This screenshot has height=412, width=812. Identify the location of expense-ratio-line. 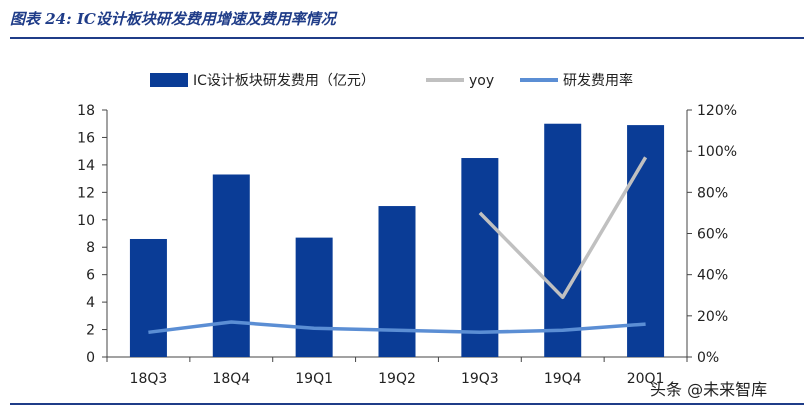
(397, 327).